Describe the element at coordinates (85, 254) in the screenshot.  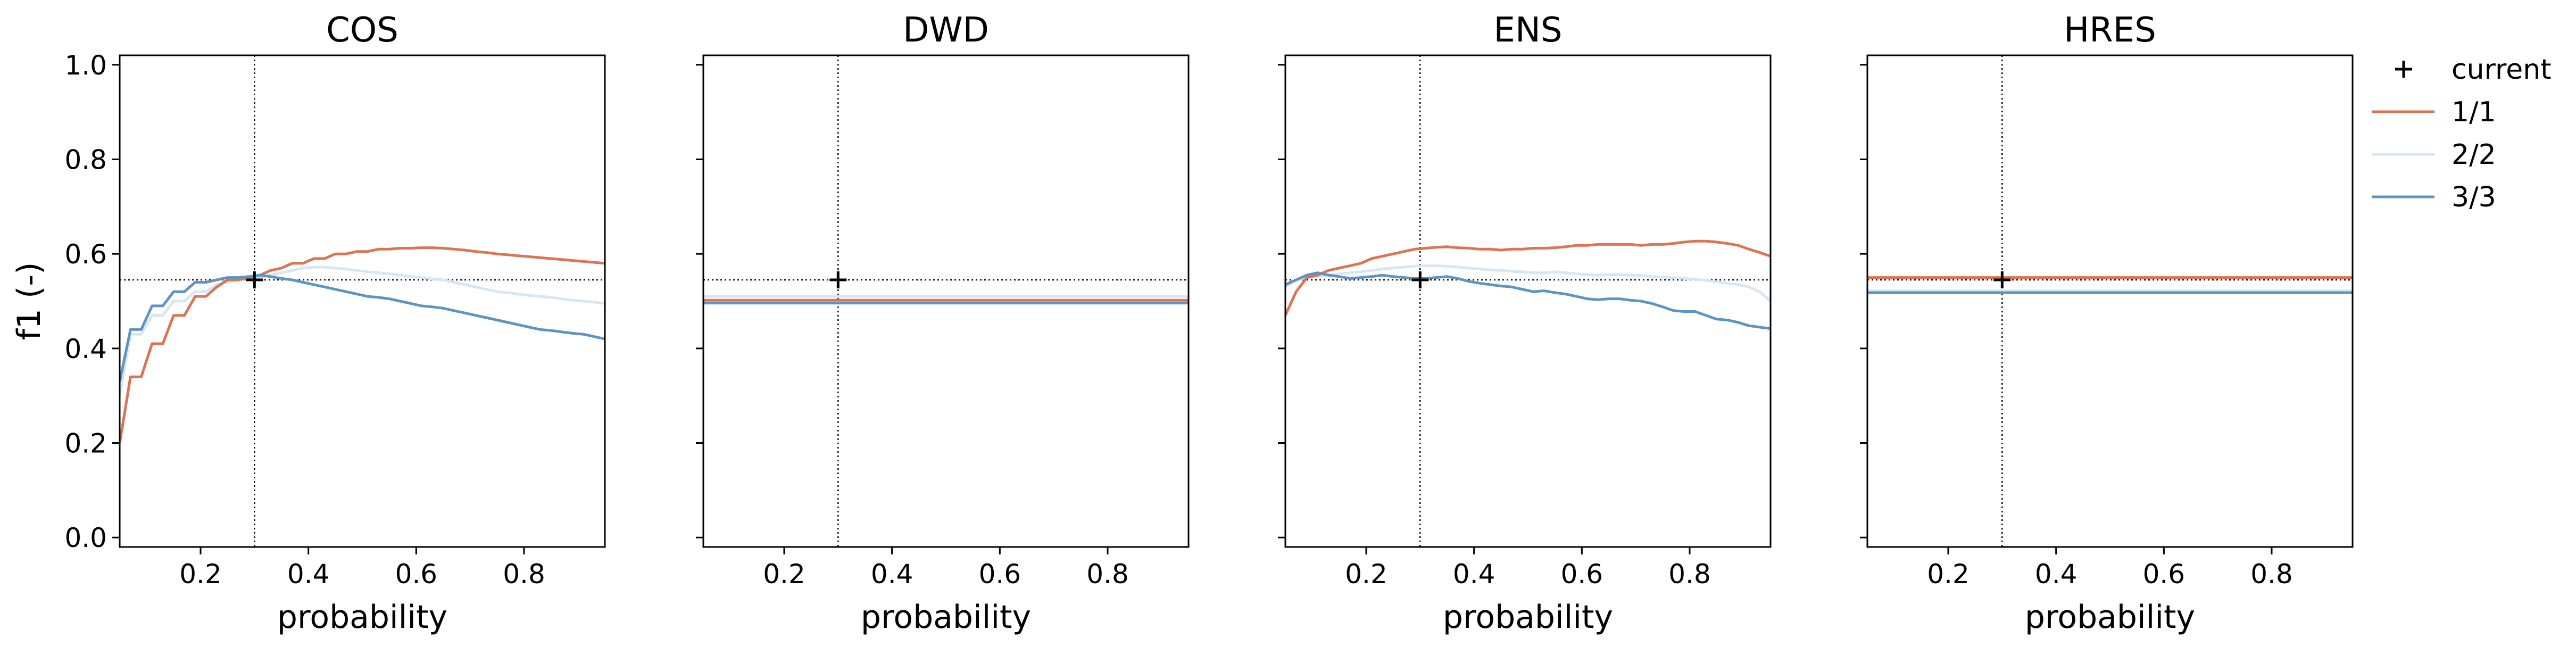
I see `y-tick-label: 0.6` at that location.